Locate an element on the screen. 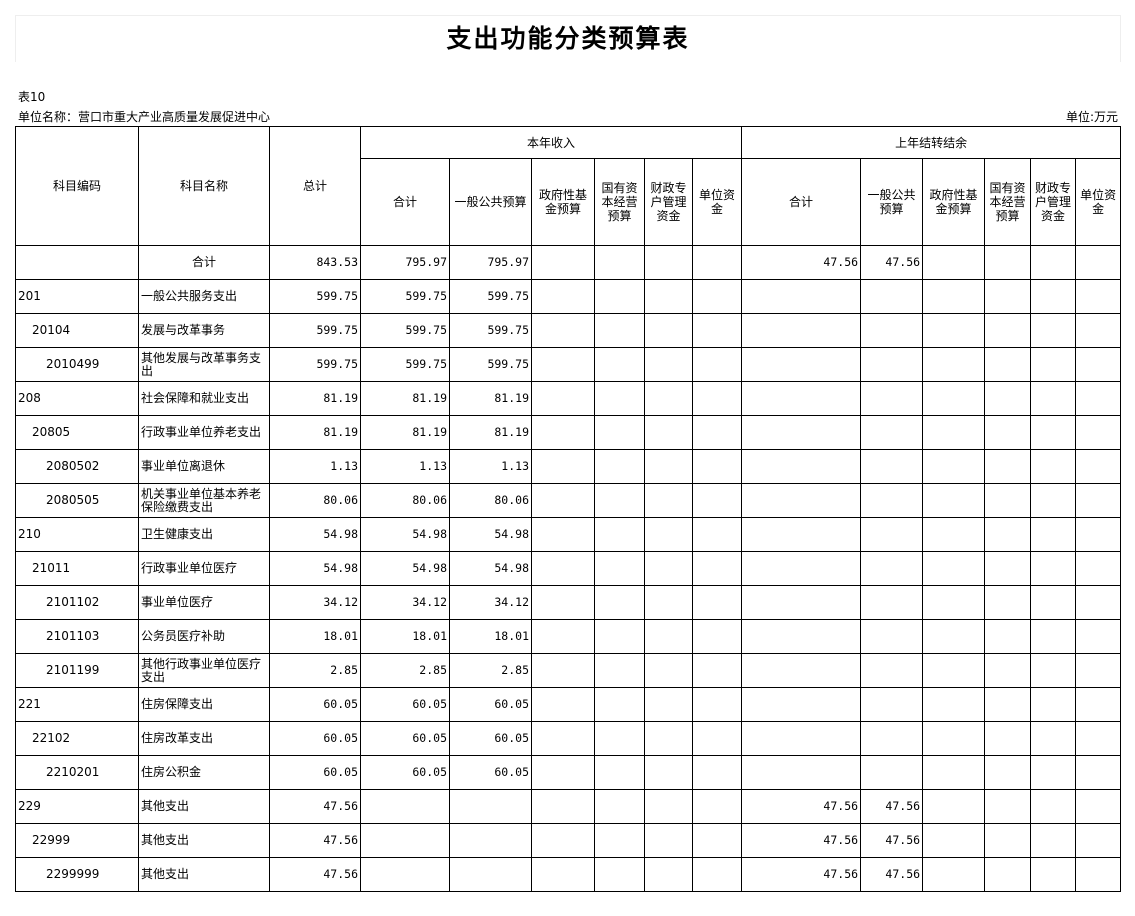  table-row: 20805 行政事业单位养老支出 81.19 81.19 81.19 is located at coordinates (568, 432).